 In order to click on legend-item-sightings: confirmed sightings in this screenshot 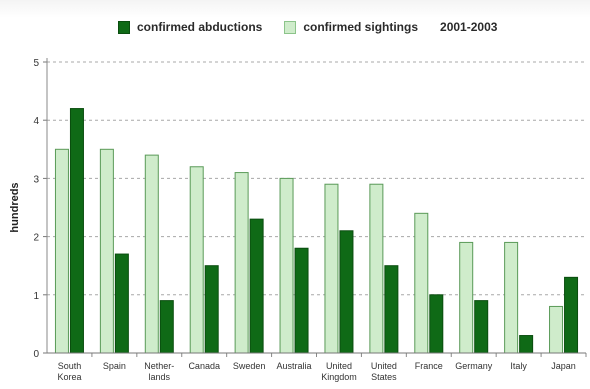, I will do `click(351, 27)`.